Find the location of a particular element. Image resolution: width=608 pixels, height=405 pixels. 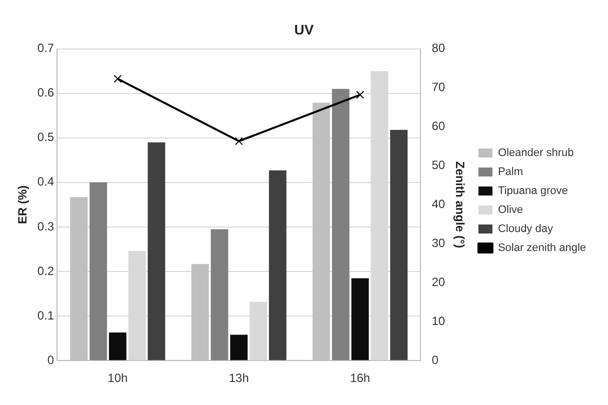

y-tick-label: 0.5 is located at coordinates (45, 137).